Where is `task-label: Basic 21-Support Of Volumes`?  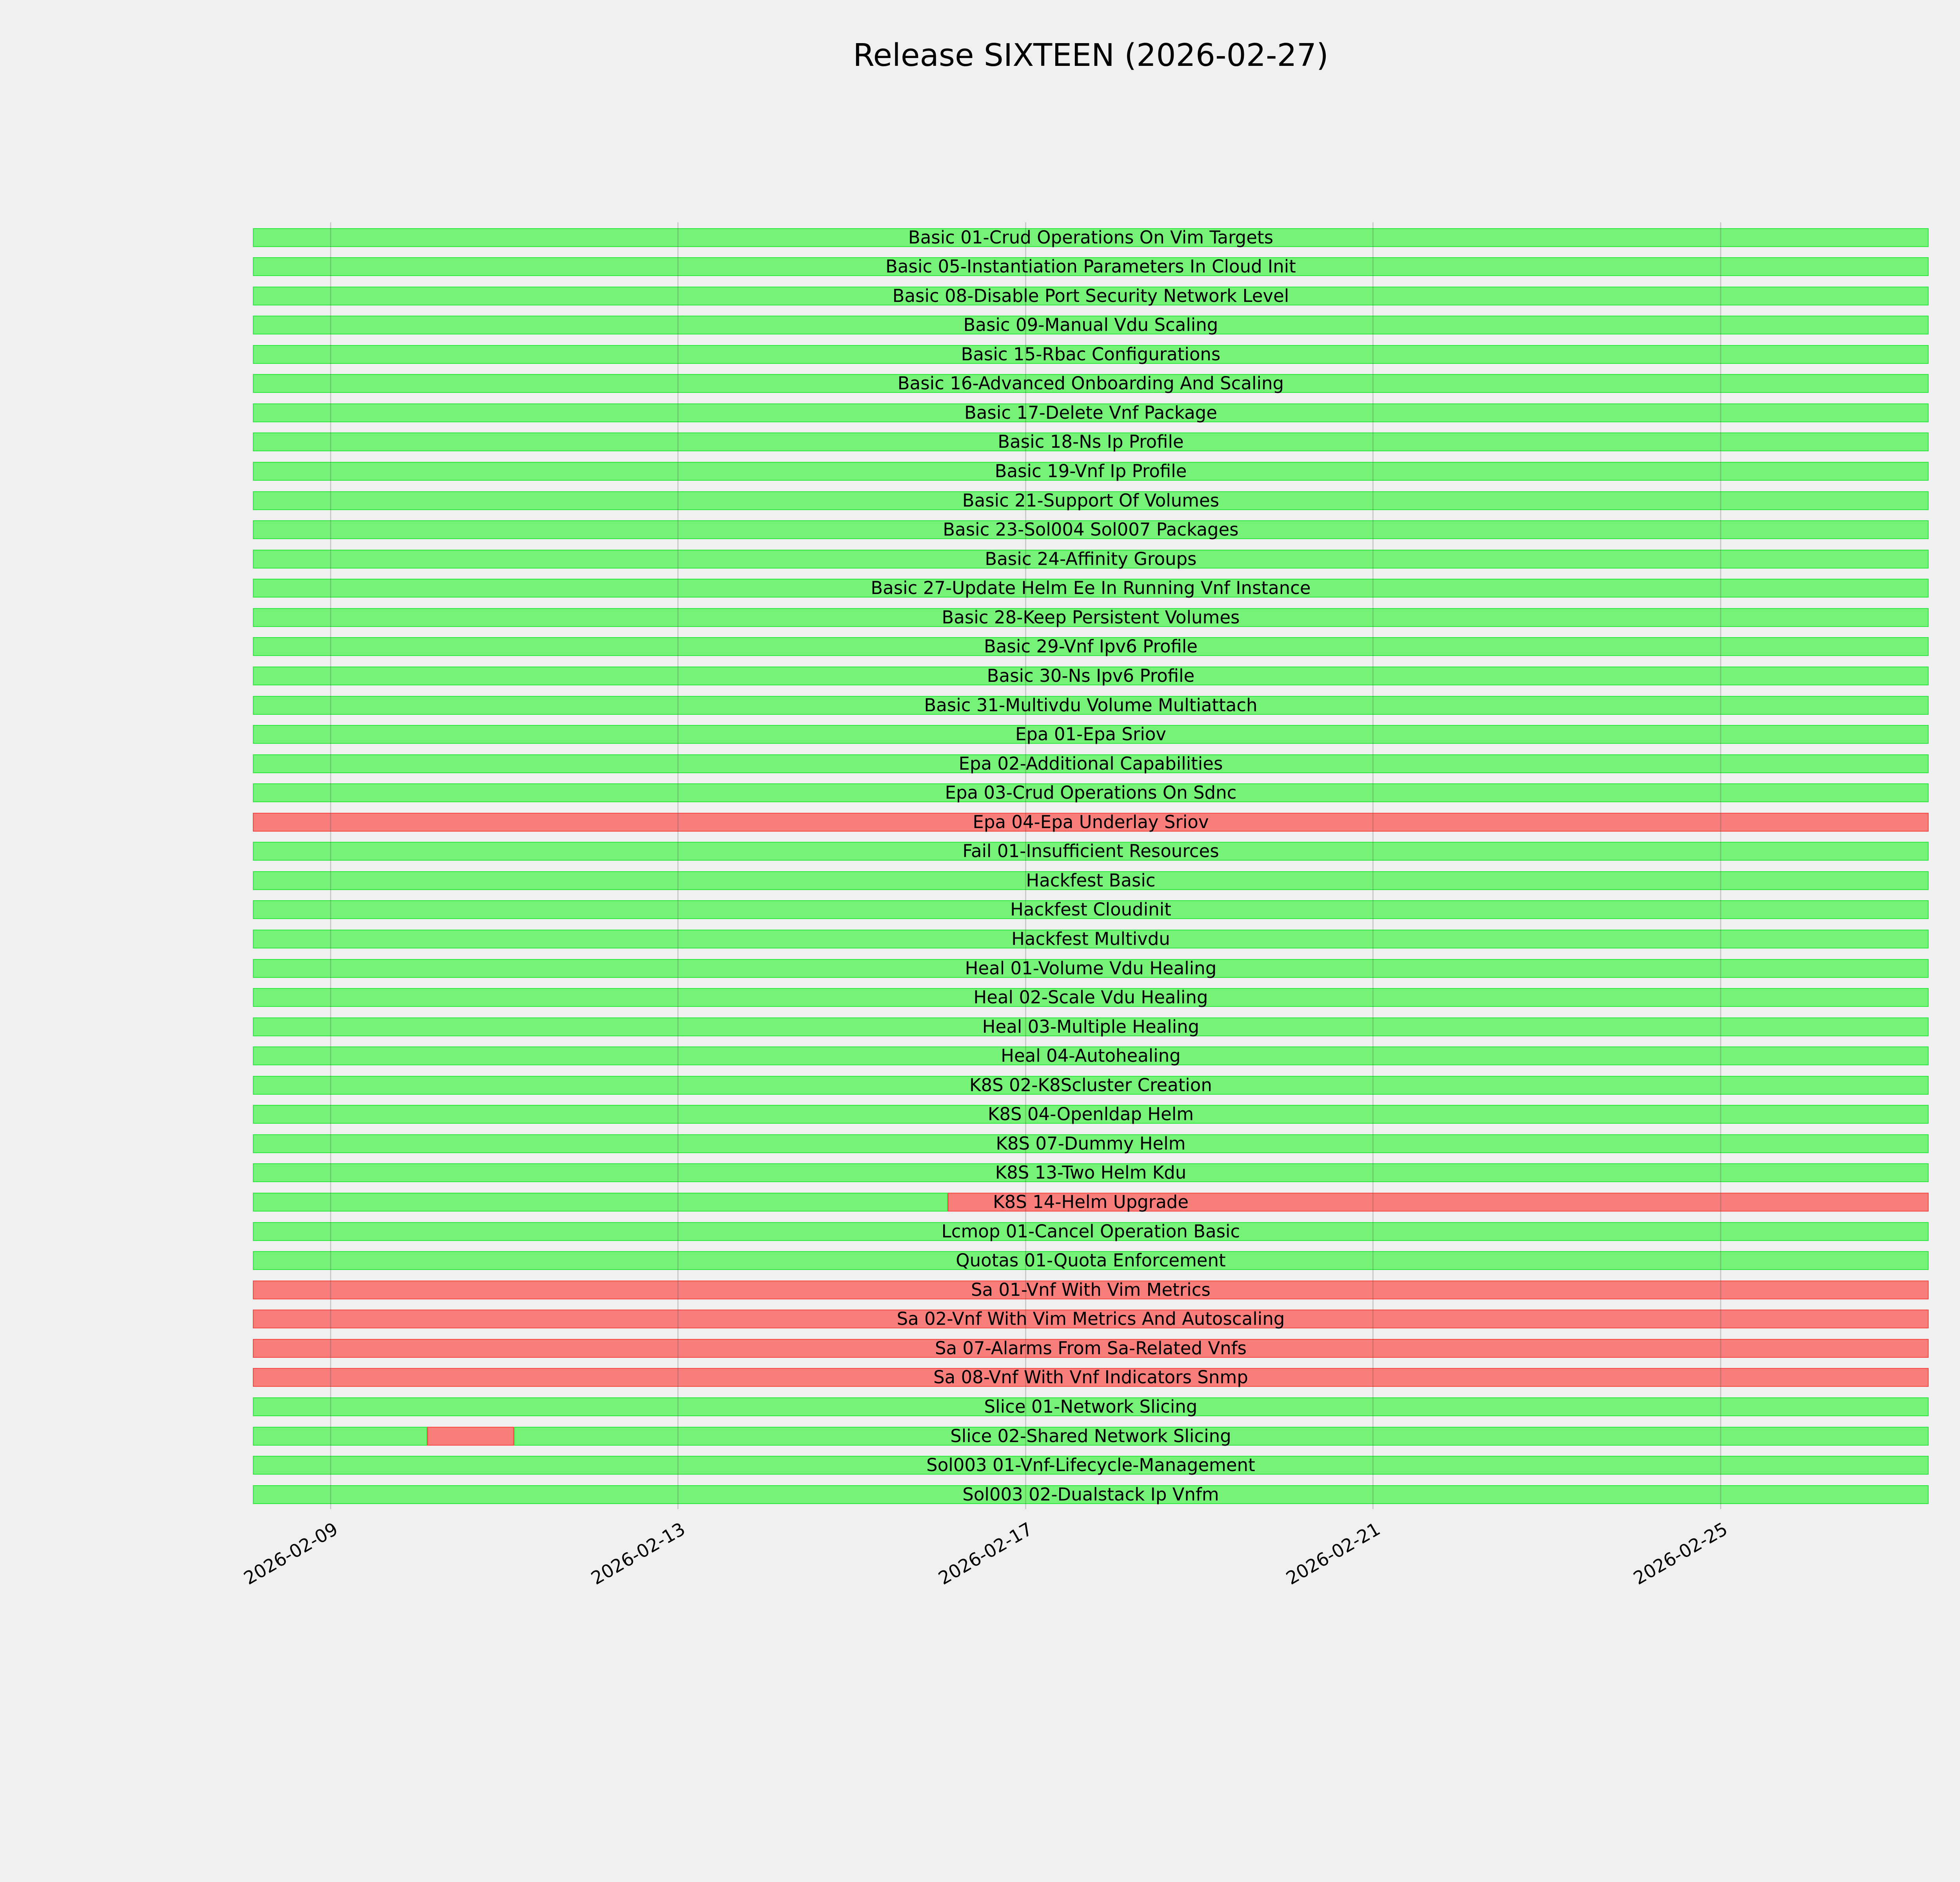 task-label: Basic 21-Support Of Volumes is located at coordinates (1091, 500).